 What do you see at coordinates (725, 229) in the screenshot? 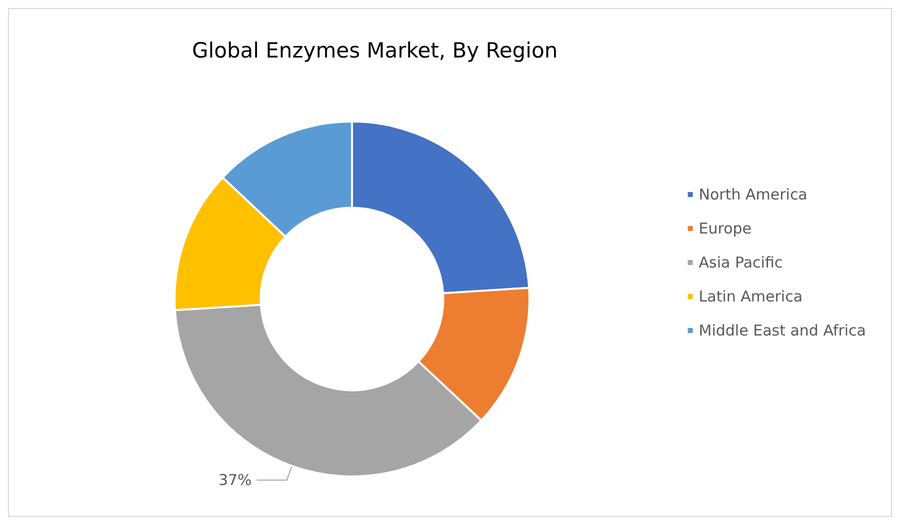
I see `legend-label: Europe` at bounding box center [725, 229].